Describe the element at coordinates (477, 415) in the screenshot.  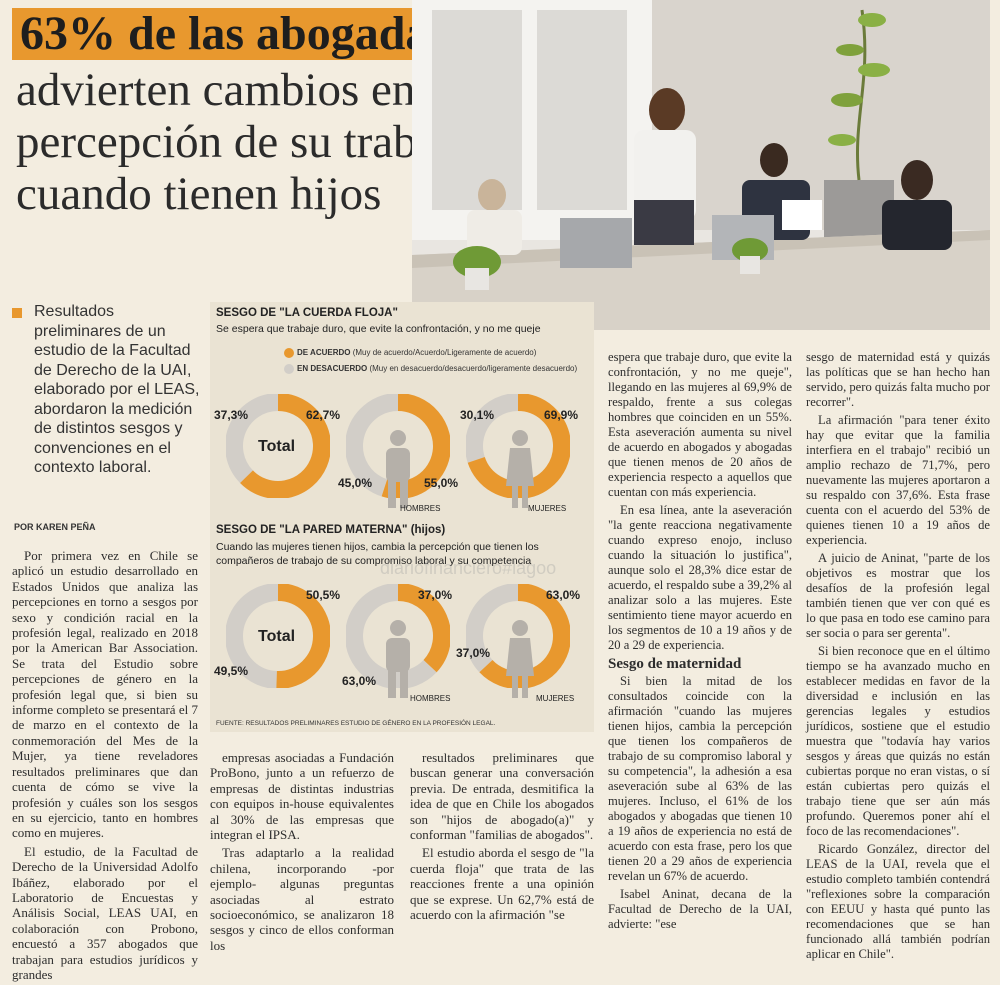
I see `pct-cuerda-mujeres-disagree: 30,1%` at that location.